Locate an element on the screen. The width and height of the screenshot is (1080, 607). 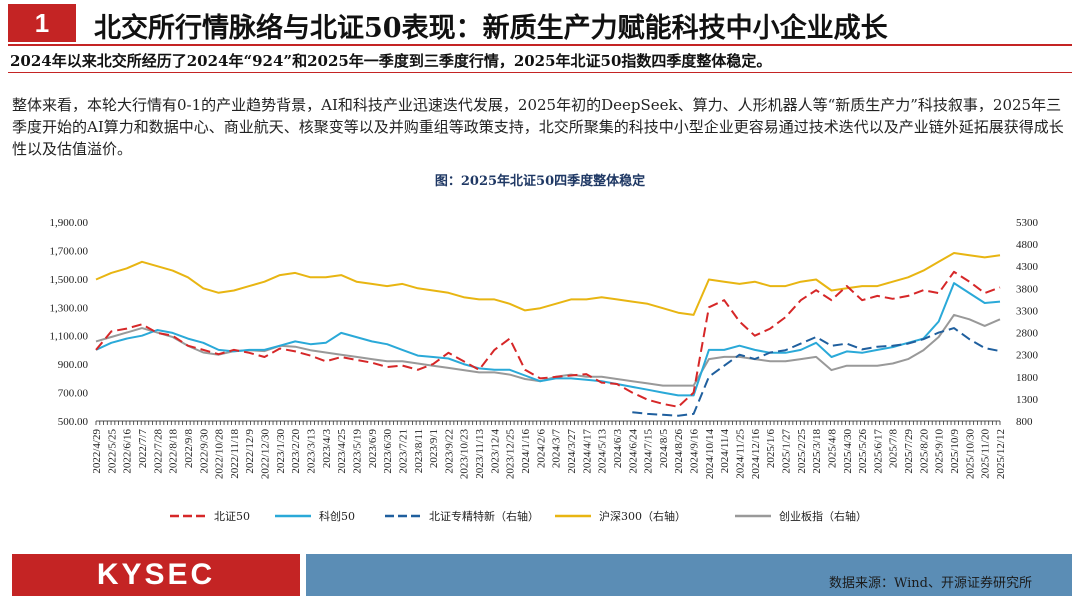
x-tick-label: 2023/11/13 is located at coordinates (480, 454).